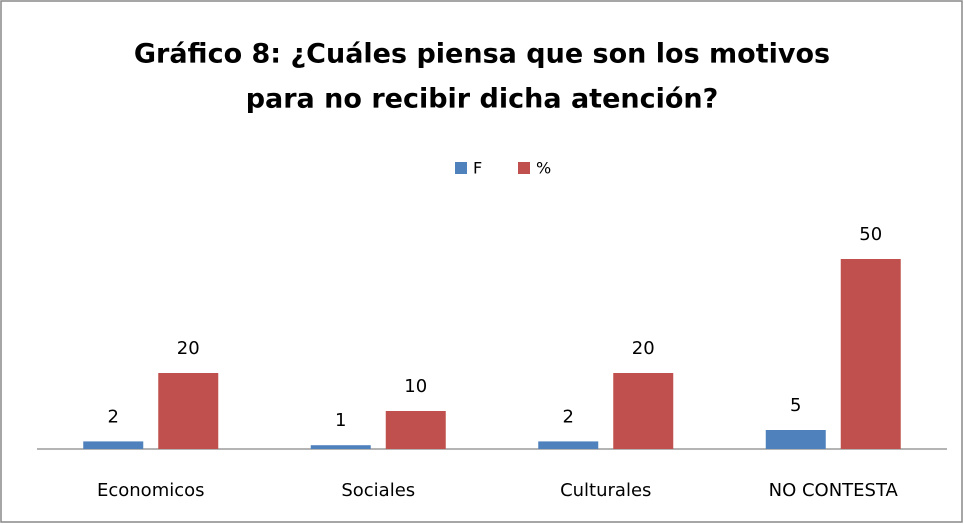 The height and width of the screenshot is (524, 964). Describe the element at coordinates (870, 234) in the screenshot. I see `data-label: 50` at that location.